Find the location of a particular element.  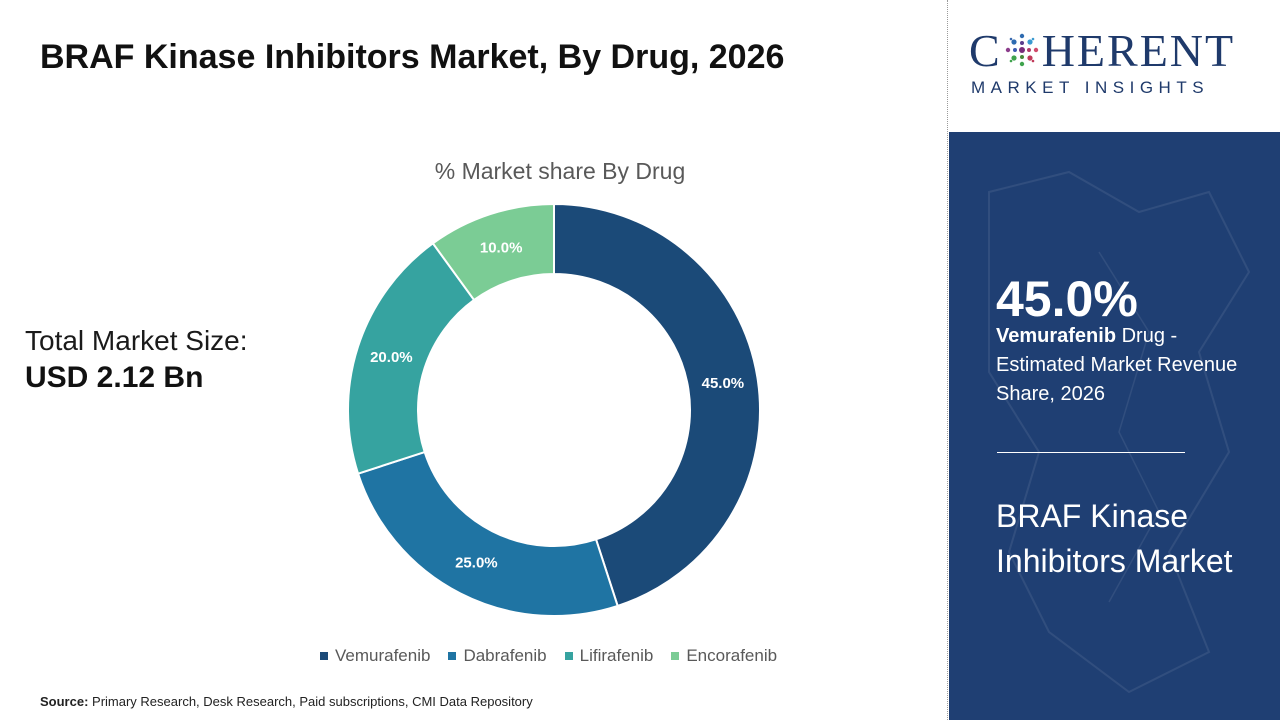

legend-item-lifirafenib: Lifirafenib is located at coordinates (609, 656).